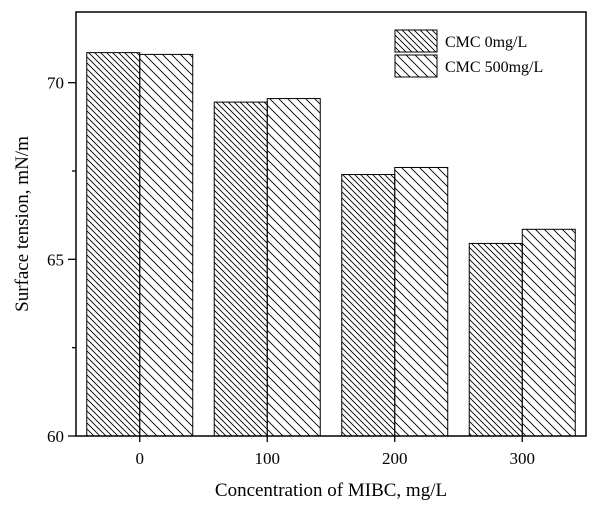 This screenshot has height=506, width=595. What do you see at coordinates (331, 490) in the screenshot?
I see `x-axis-title: Concentration of MIBC, mg/L` at bounding box center [331, 490].